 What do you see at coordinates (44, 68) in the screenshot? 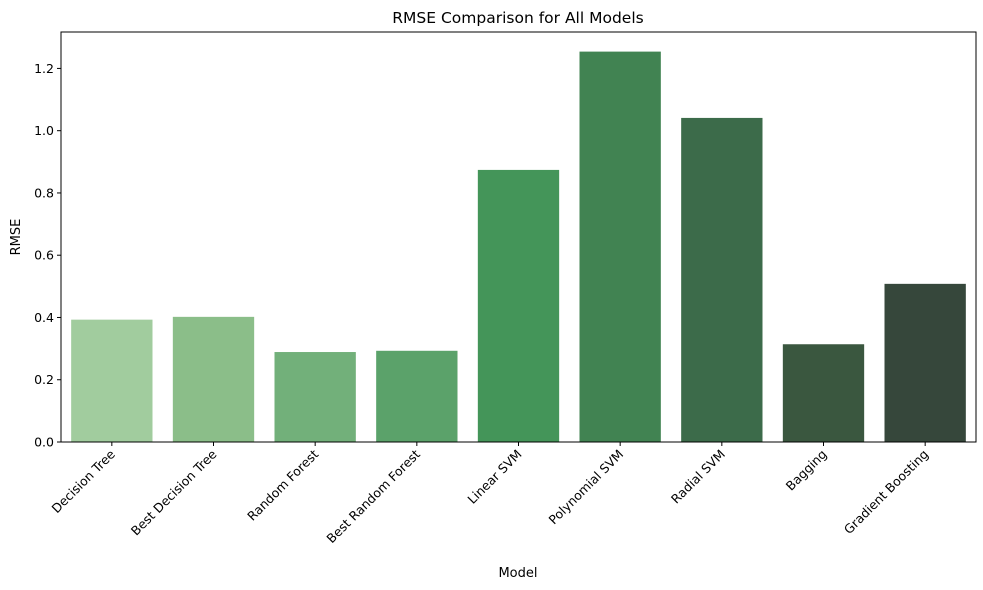
I see `y-tick-label: 1.2` at bounding box center [44, 68].